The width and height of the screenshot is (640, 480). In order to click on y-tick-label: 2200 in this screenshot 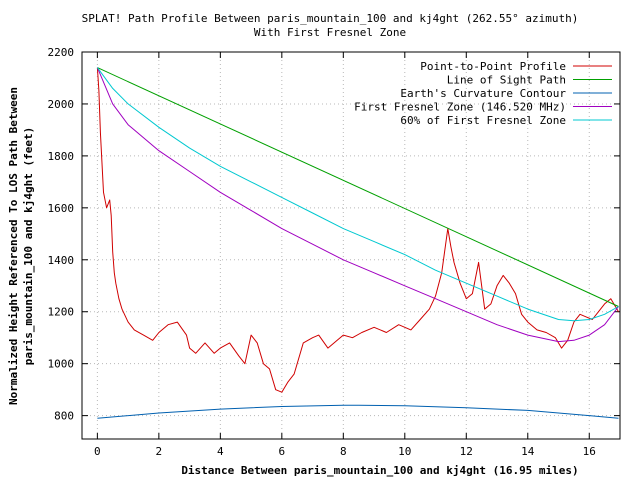, I will do `click(61, 52)`.